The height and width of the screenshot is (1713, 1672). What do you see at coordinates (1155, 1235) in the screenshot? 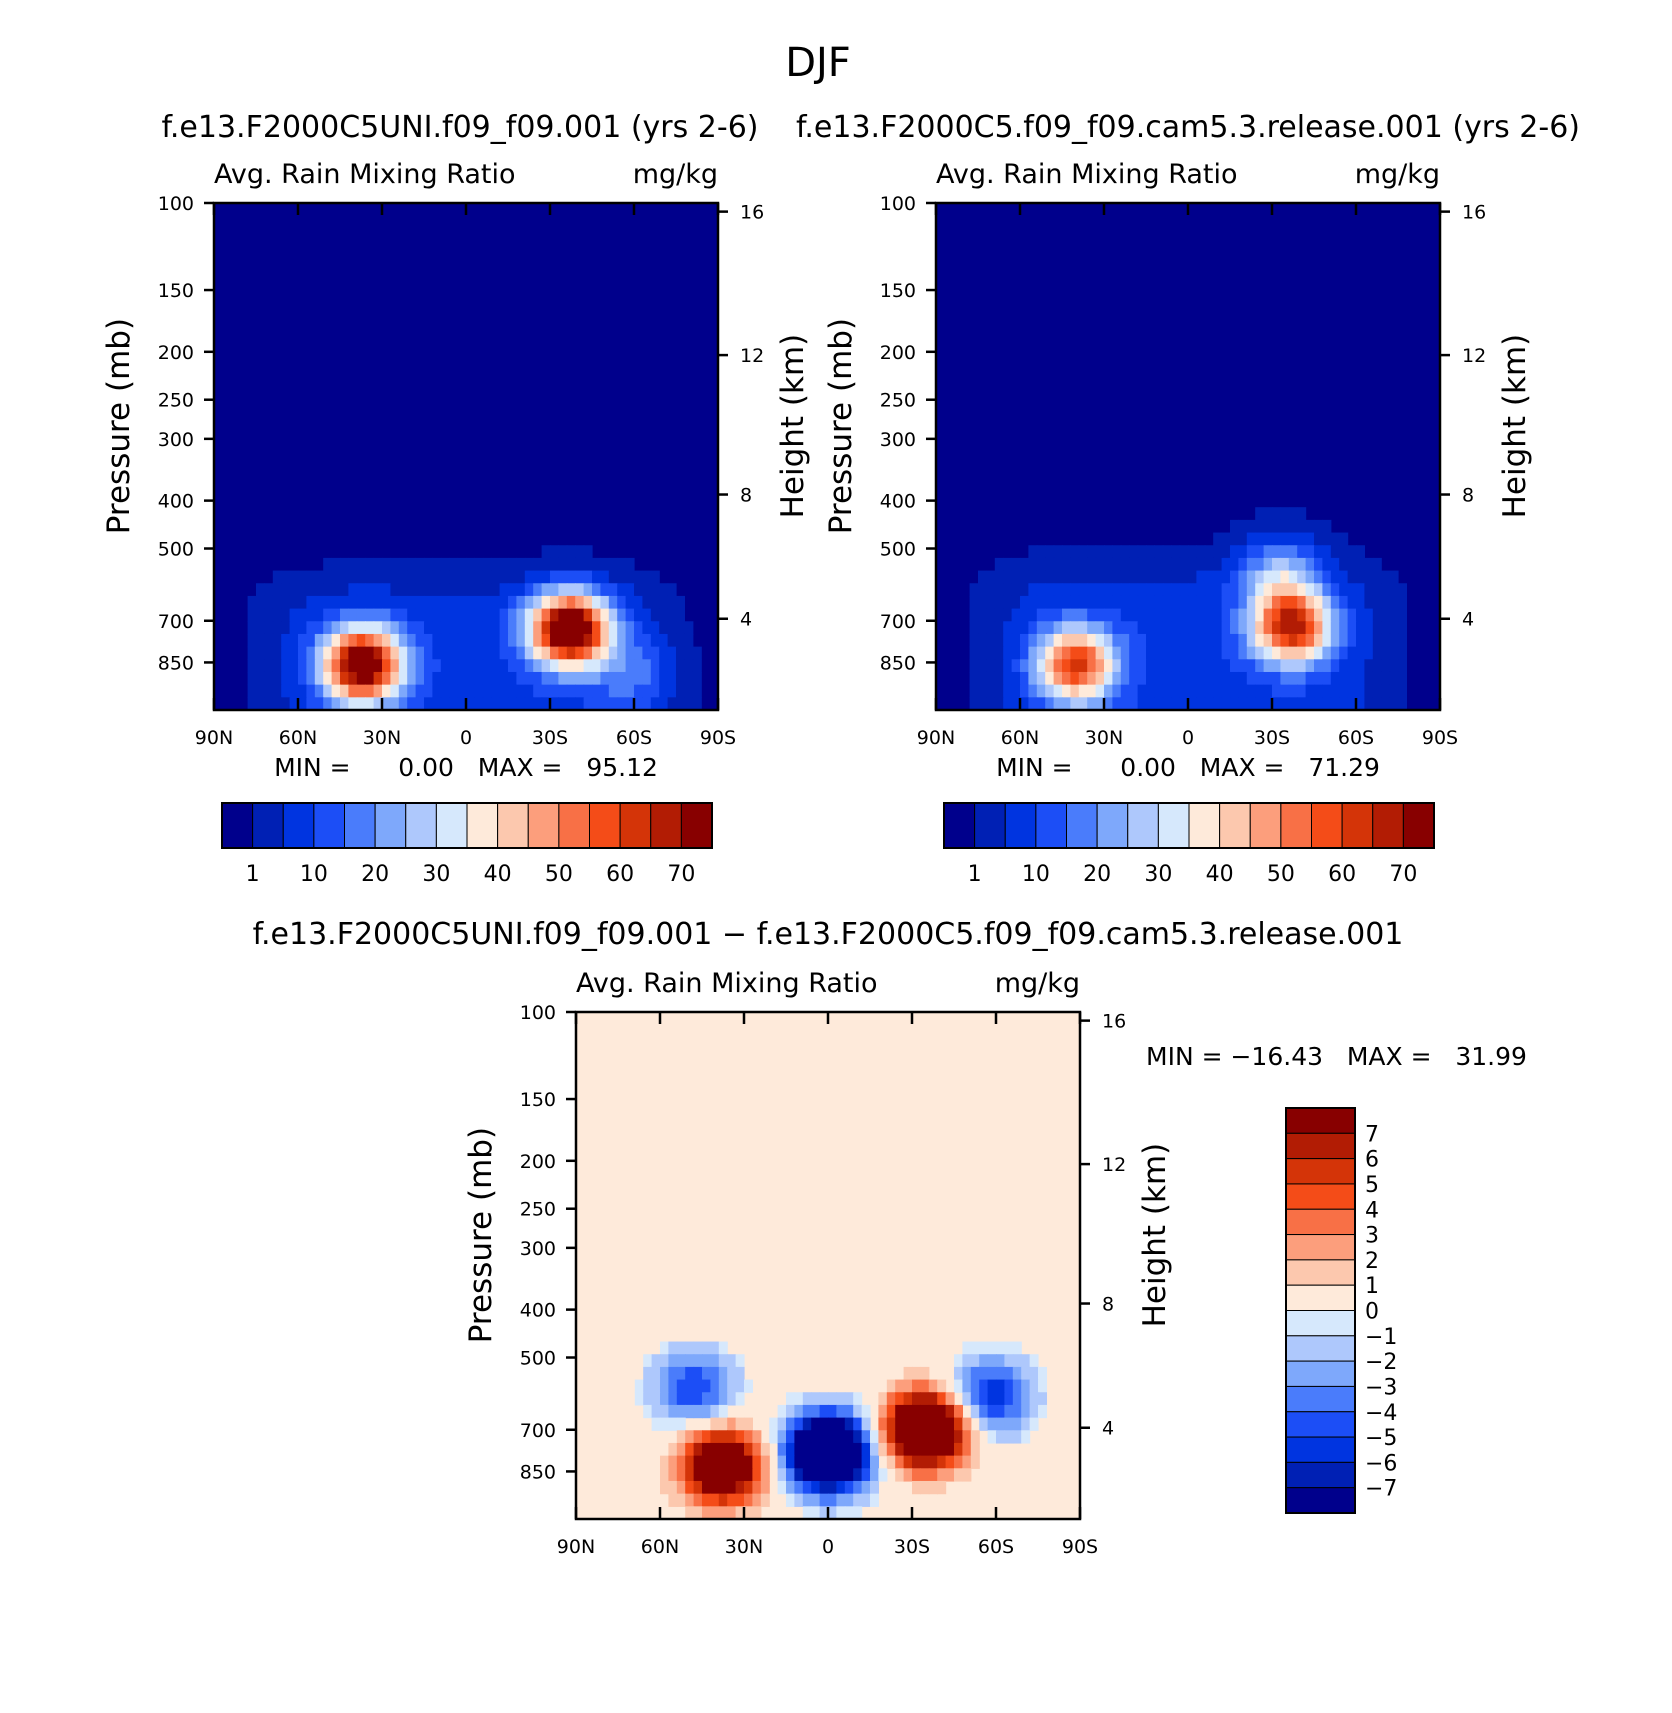
I see `y2-axis-label: Height (km)` at bounding box center [1155, 1235].